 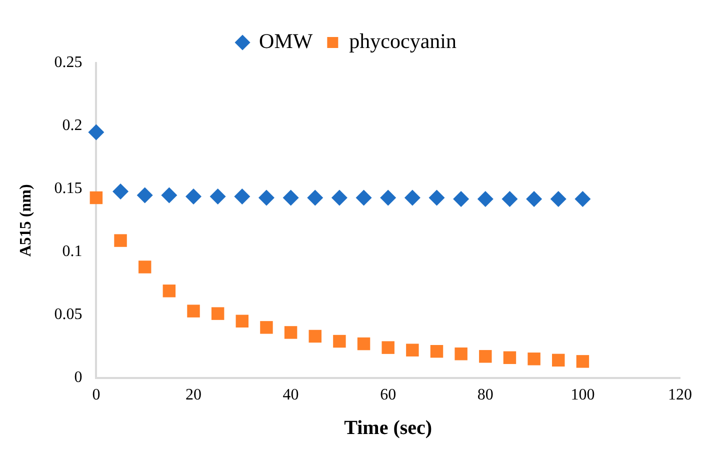 I want to click on legend-label: phycocyanin, so click(x=403, y=41).